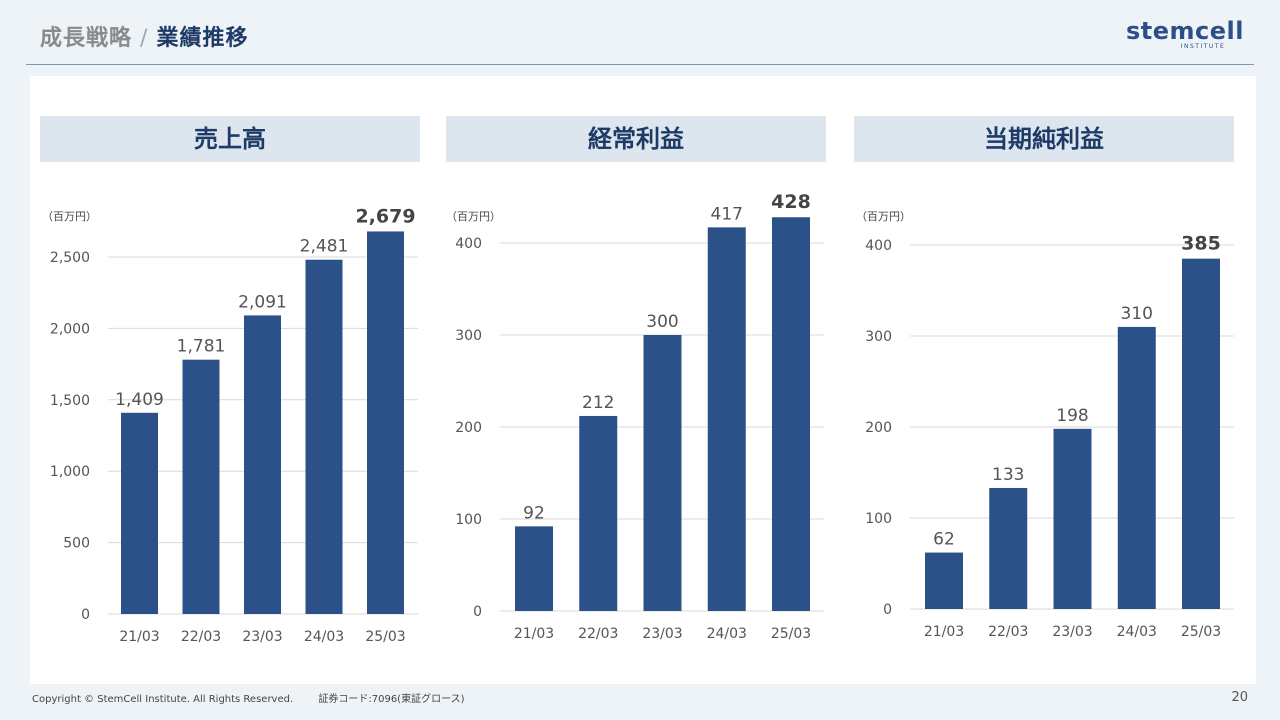 This screenshot has width=1280, height=720. I want to click on y-tick-label: 1,500, so click(70, 401).